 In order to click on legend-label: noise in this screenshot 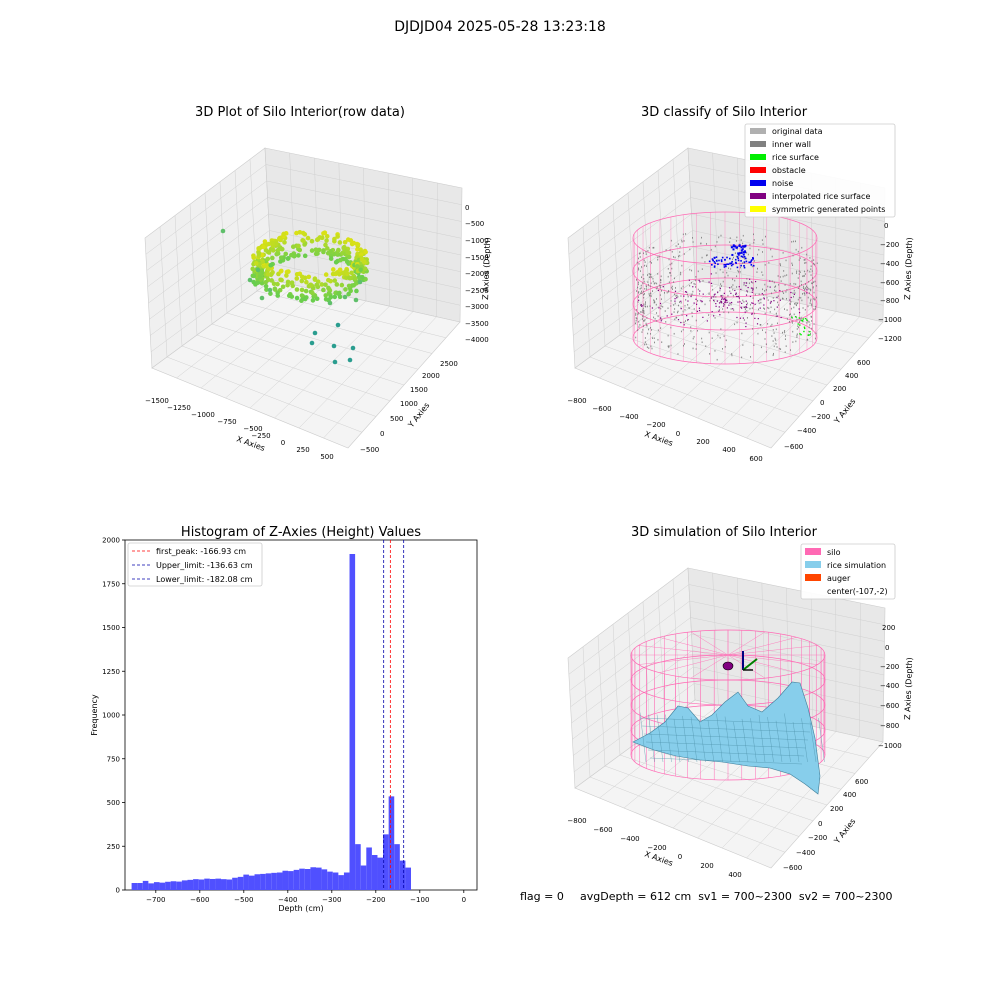, I will do `click(782, 183)`.